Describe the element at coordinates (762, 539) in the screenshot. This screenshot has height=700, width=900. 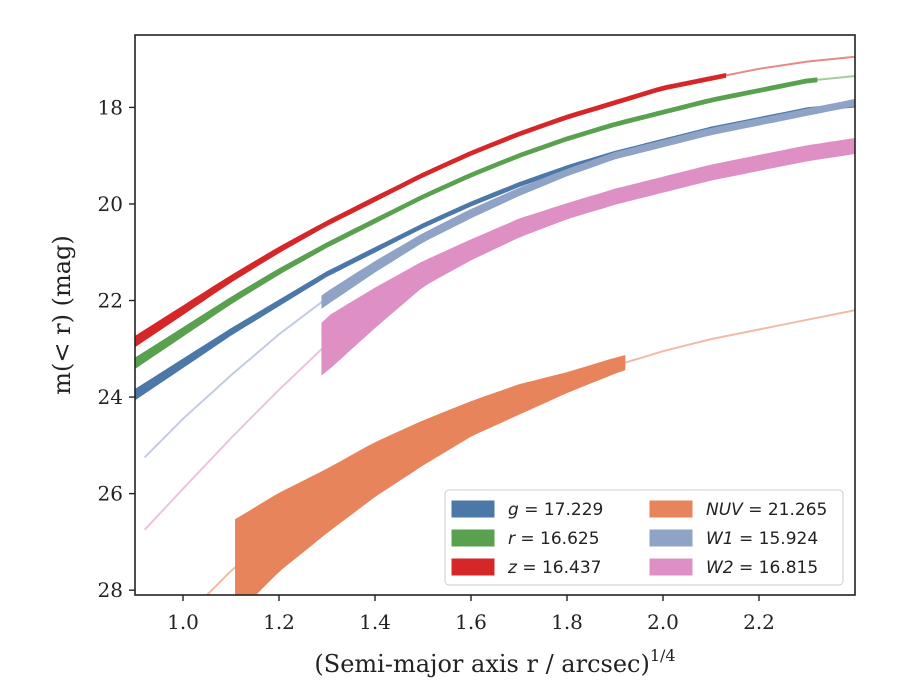
I see `legend-label: W1 = 15.924` at that location.